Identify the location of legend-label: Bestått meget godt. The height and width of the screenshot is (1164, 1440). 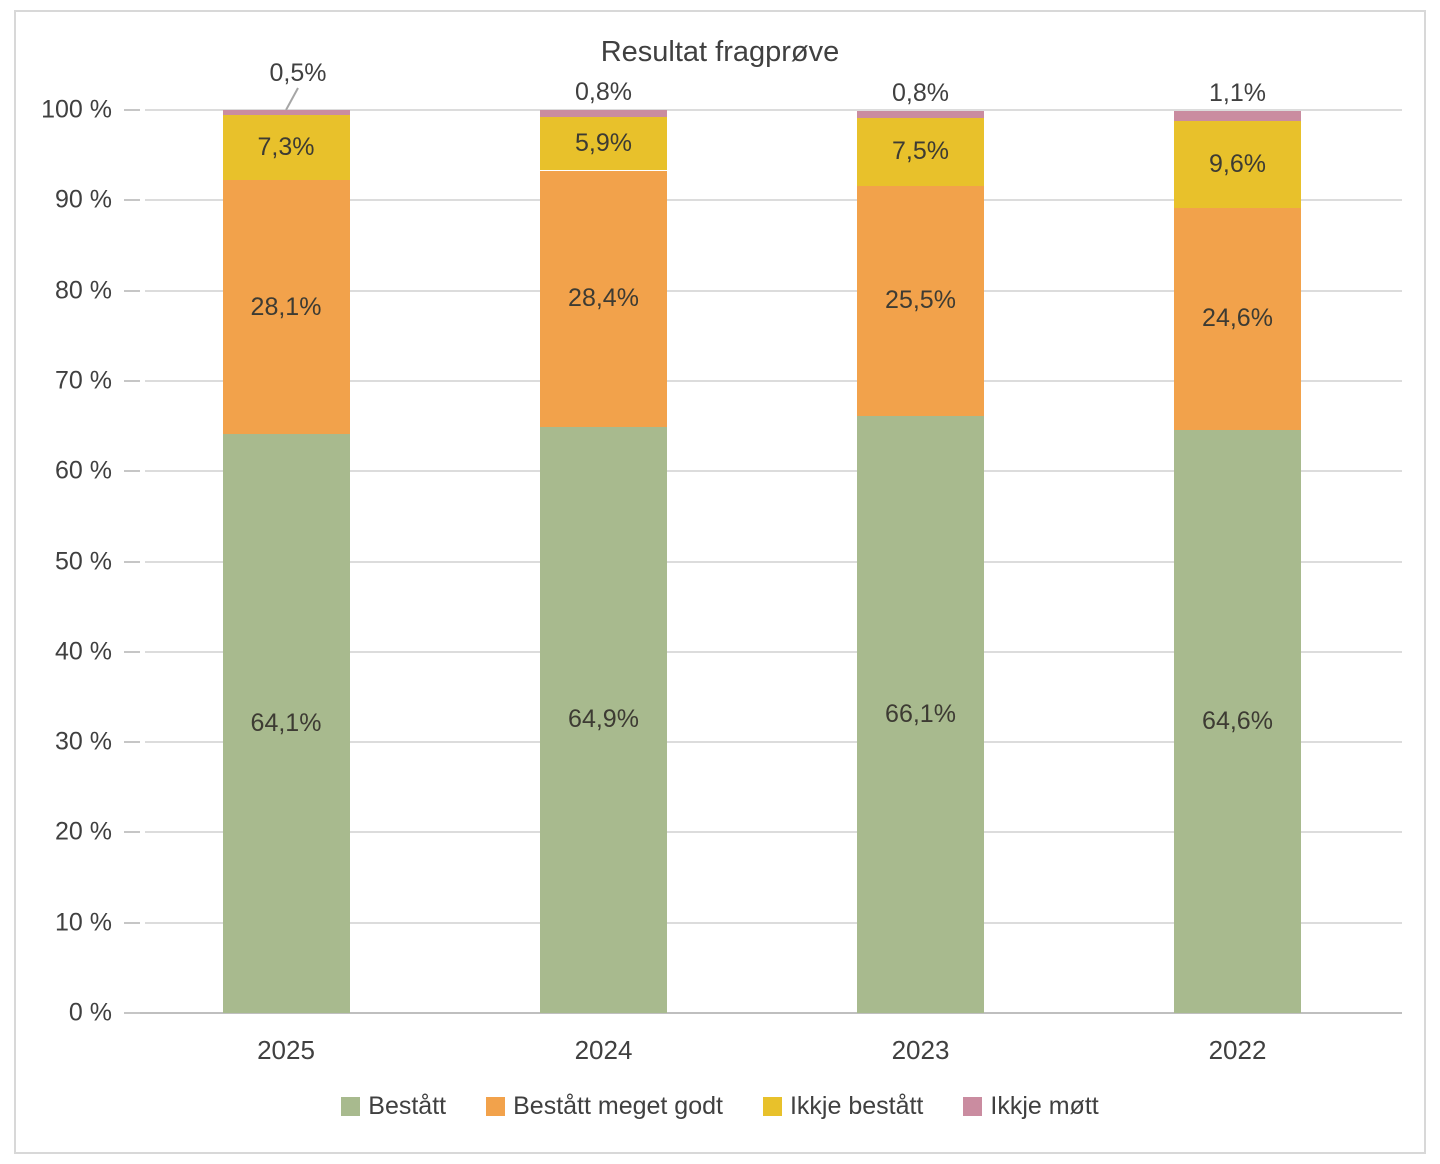
(618, 1106).